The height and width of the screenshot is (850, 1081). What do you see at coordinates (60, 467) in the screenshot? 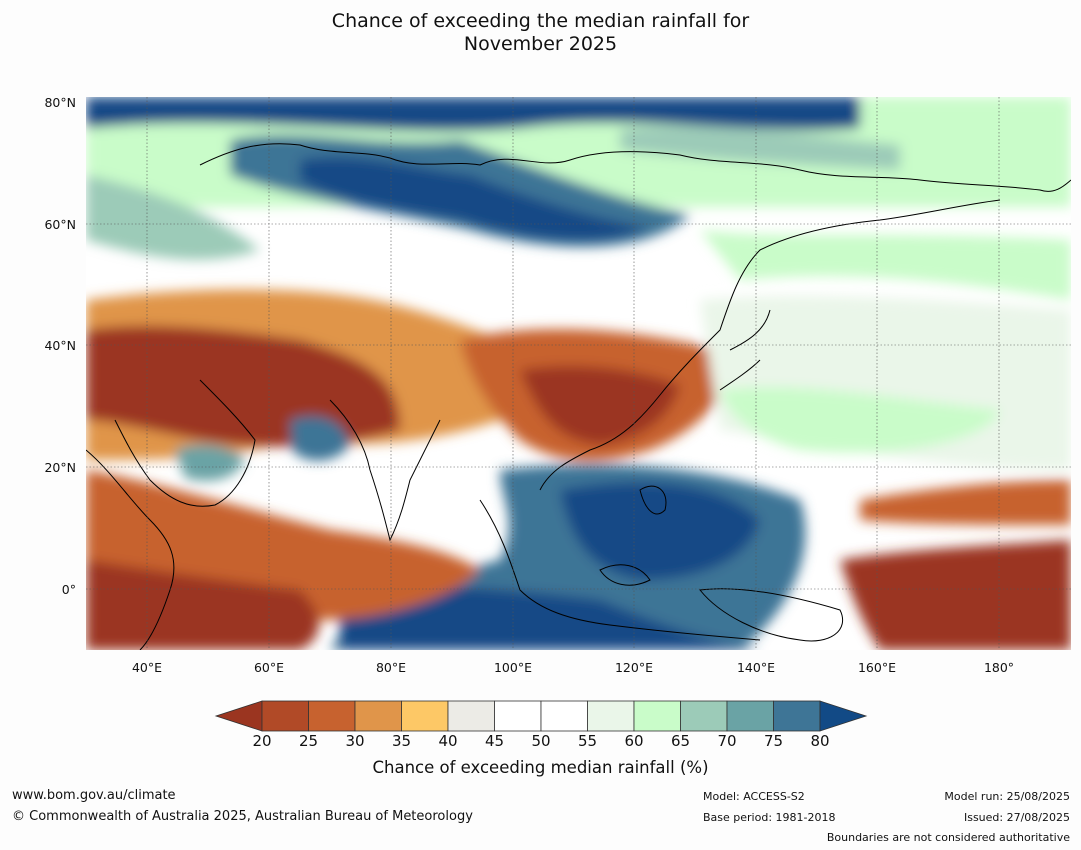
I see `lat-tick-20n: 20°N` at bounding box center [60, 467].